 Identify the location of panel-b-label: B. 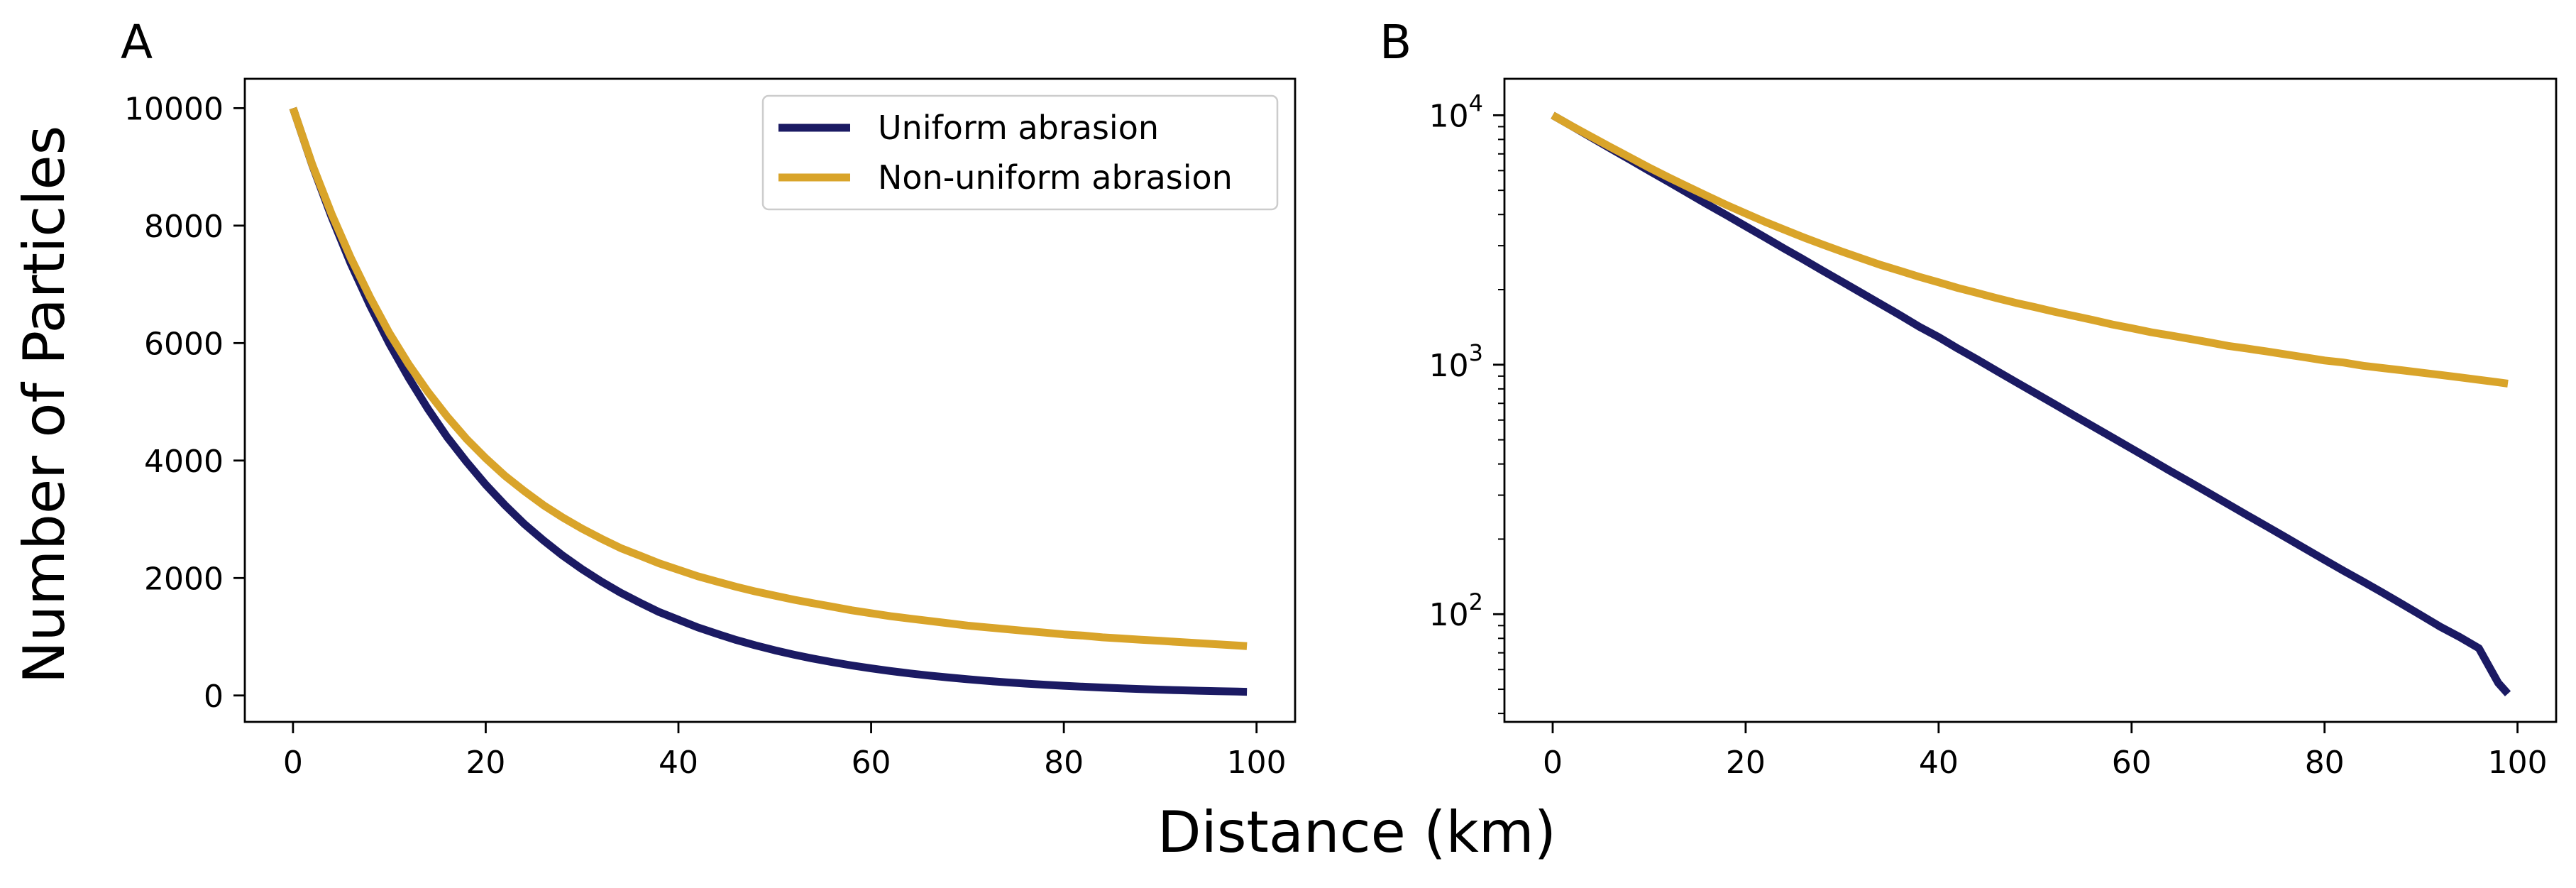
(1395, 42).